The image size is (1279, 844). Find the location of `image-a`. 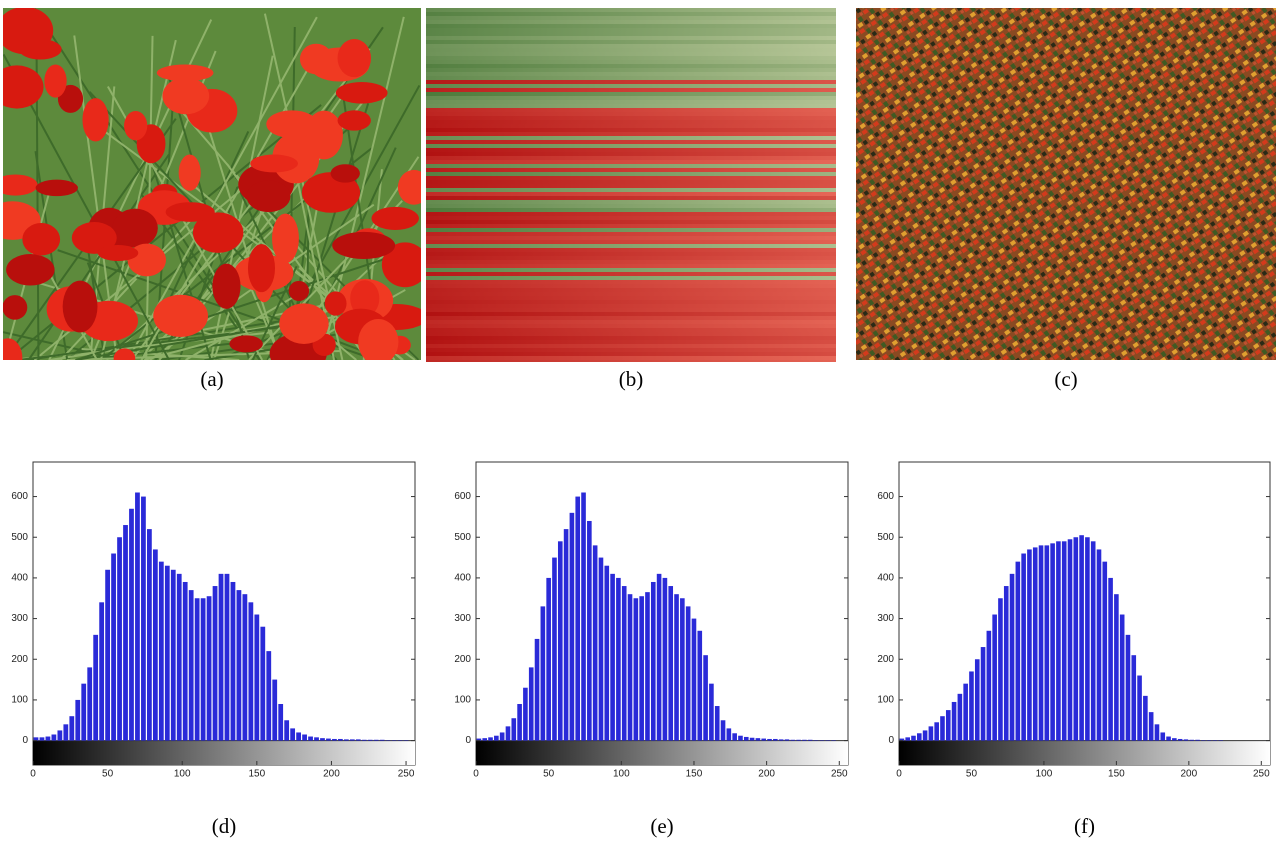

image-a is located at coordinates (212, 184).